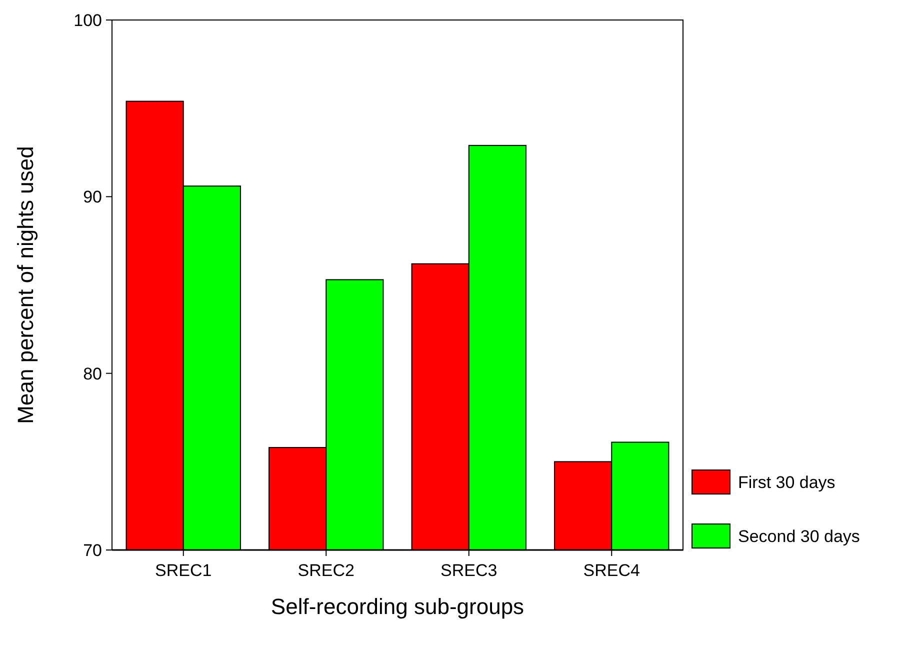  I want to click on x-tick-label: SREC1, so click(183, 570).